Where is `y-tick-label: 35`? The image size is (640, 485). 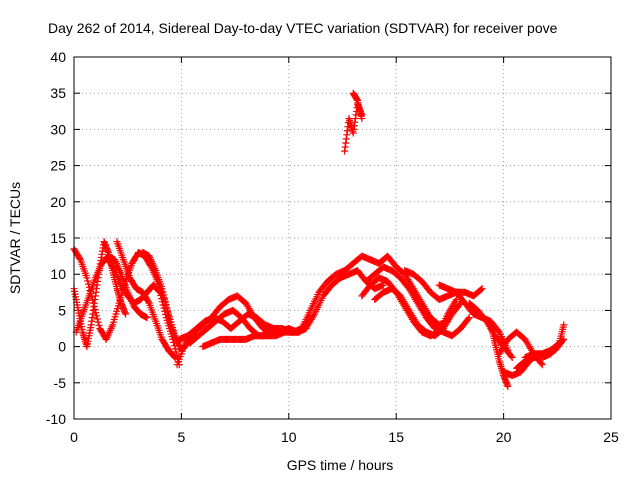
y-tick-label: 35 is located at coordinates (58, 93).